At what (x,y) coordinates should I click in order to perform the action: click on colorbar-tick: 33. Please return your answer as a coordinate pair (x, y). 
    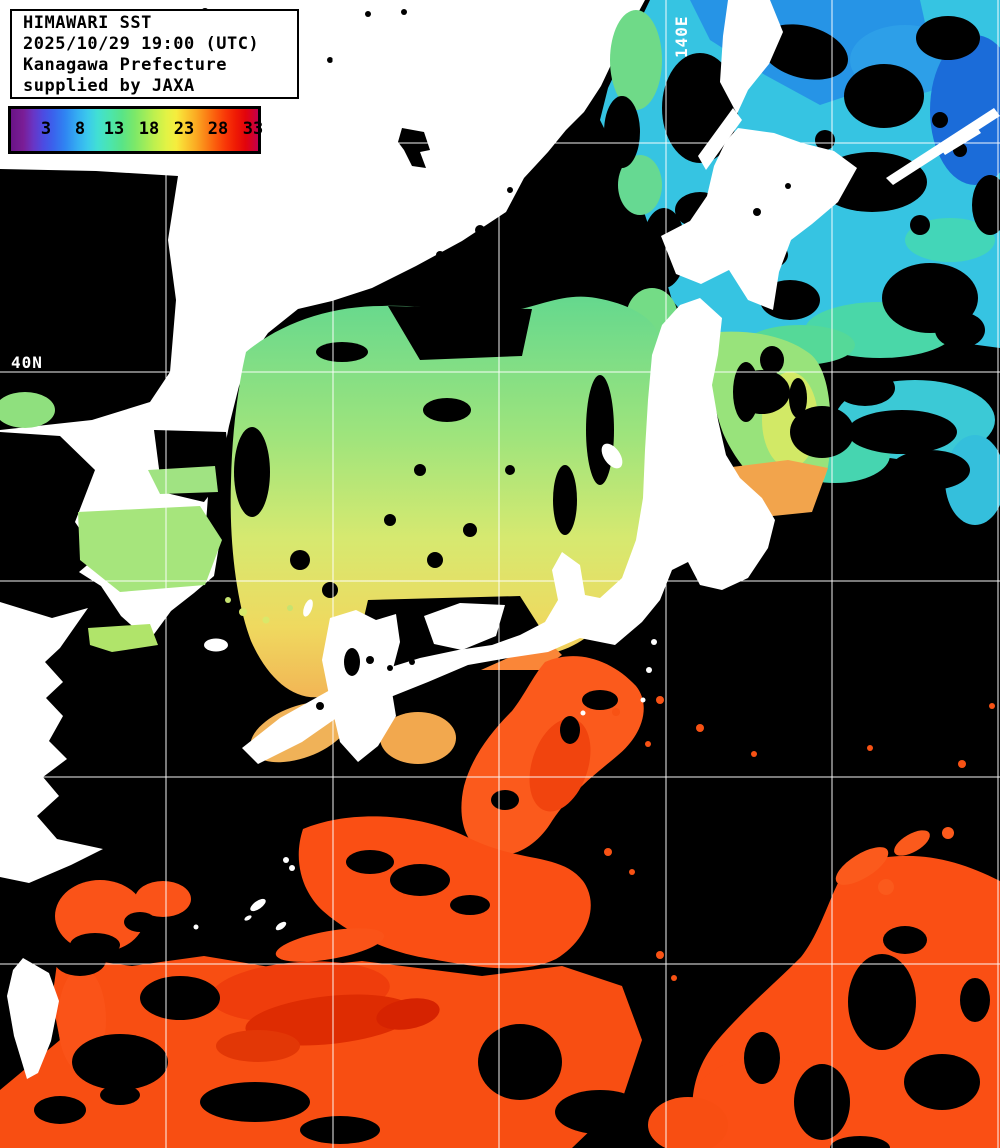
    Looking at the image, I should click on (253, 129).